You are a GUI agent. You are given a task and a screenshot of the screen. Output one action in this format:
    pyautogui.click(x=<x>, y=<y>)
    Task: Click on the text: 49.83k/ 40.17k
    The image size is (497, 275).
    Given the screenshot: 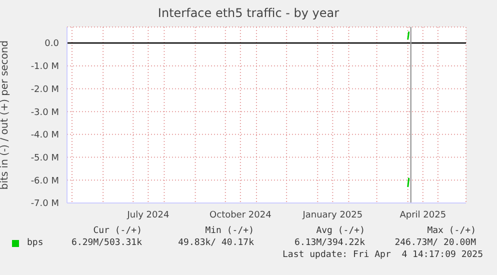 What is the action you would take?
    pyautogui.click(x=216, y=243)
    